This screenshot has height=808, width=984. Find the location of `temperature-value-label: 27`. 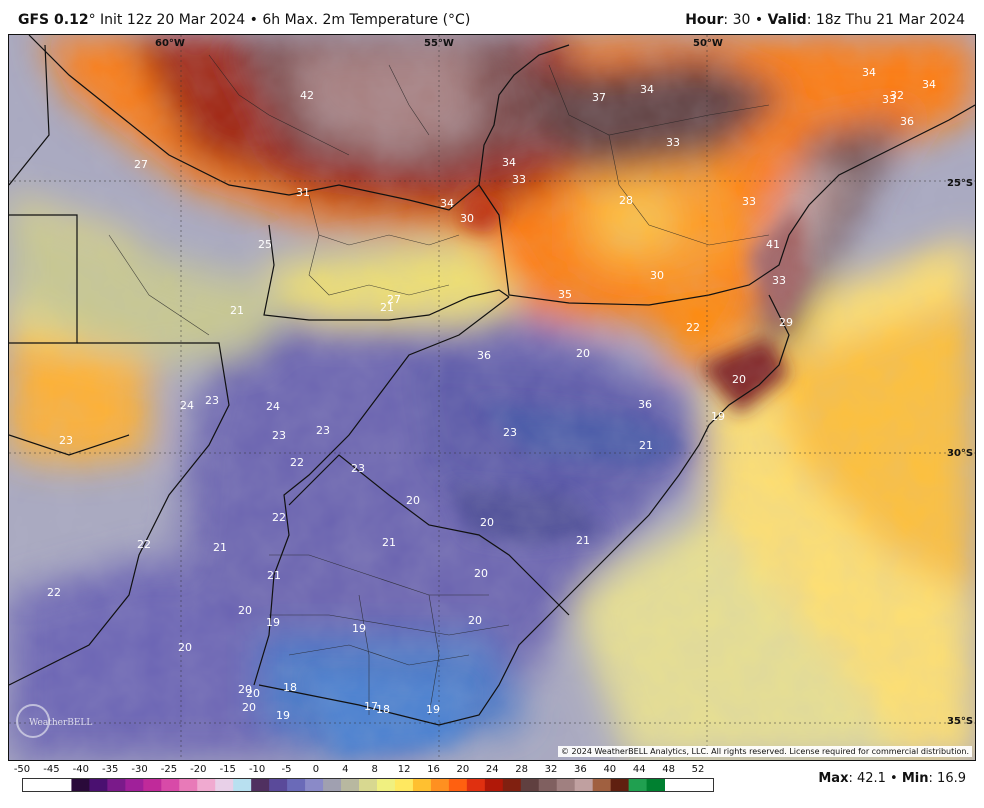

temperature-value-label: 27 is located at coordinates (141, 164).